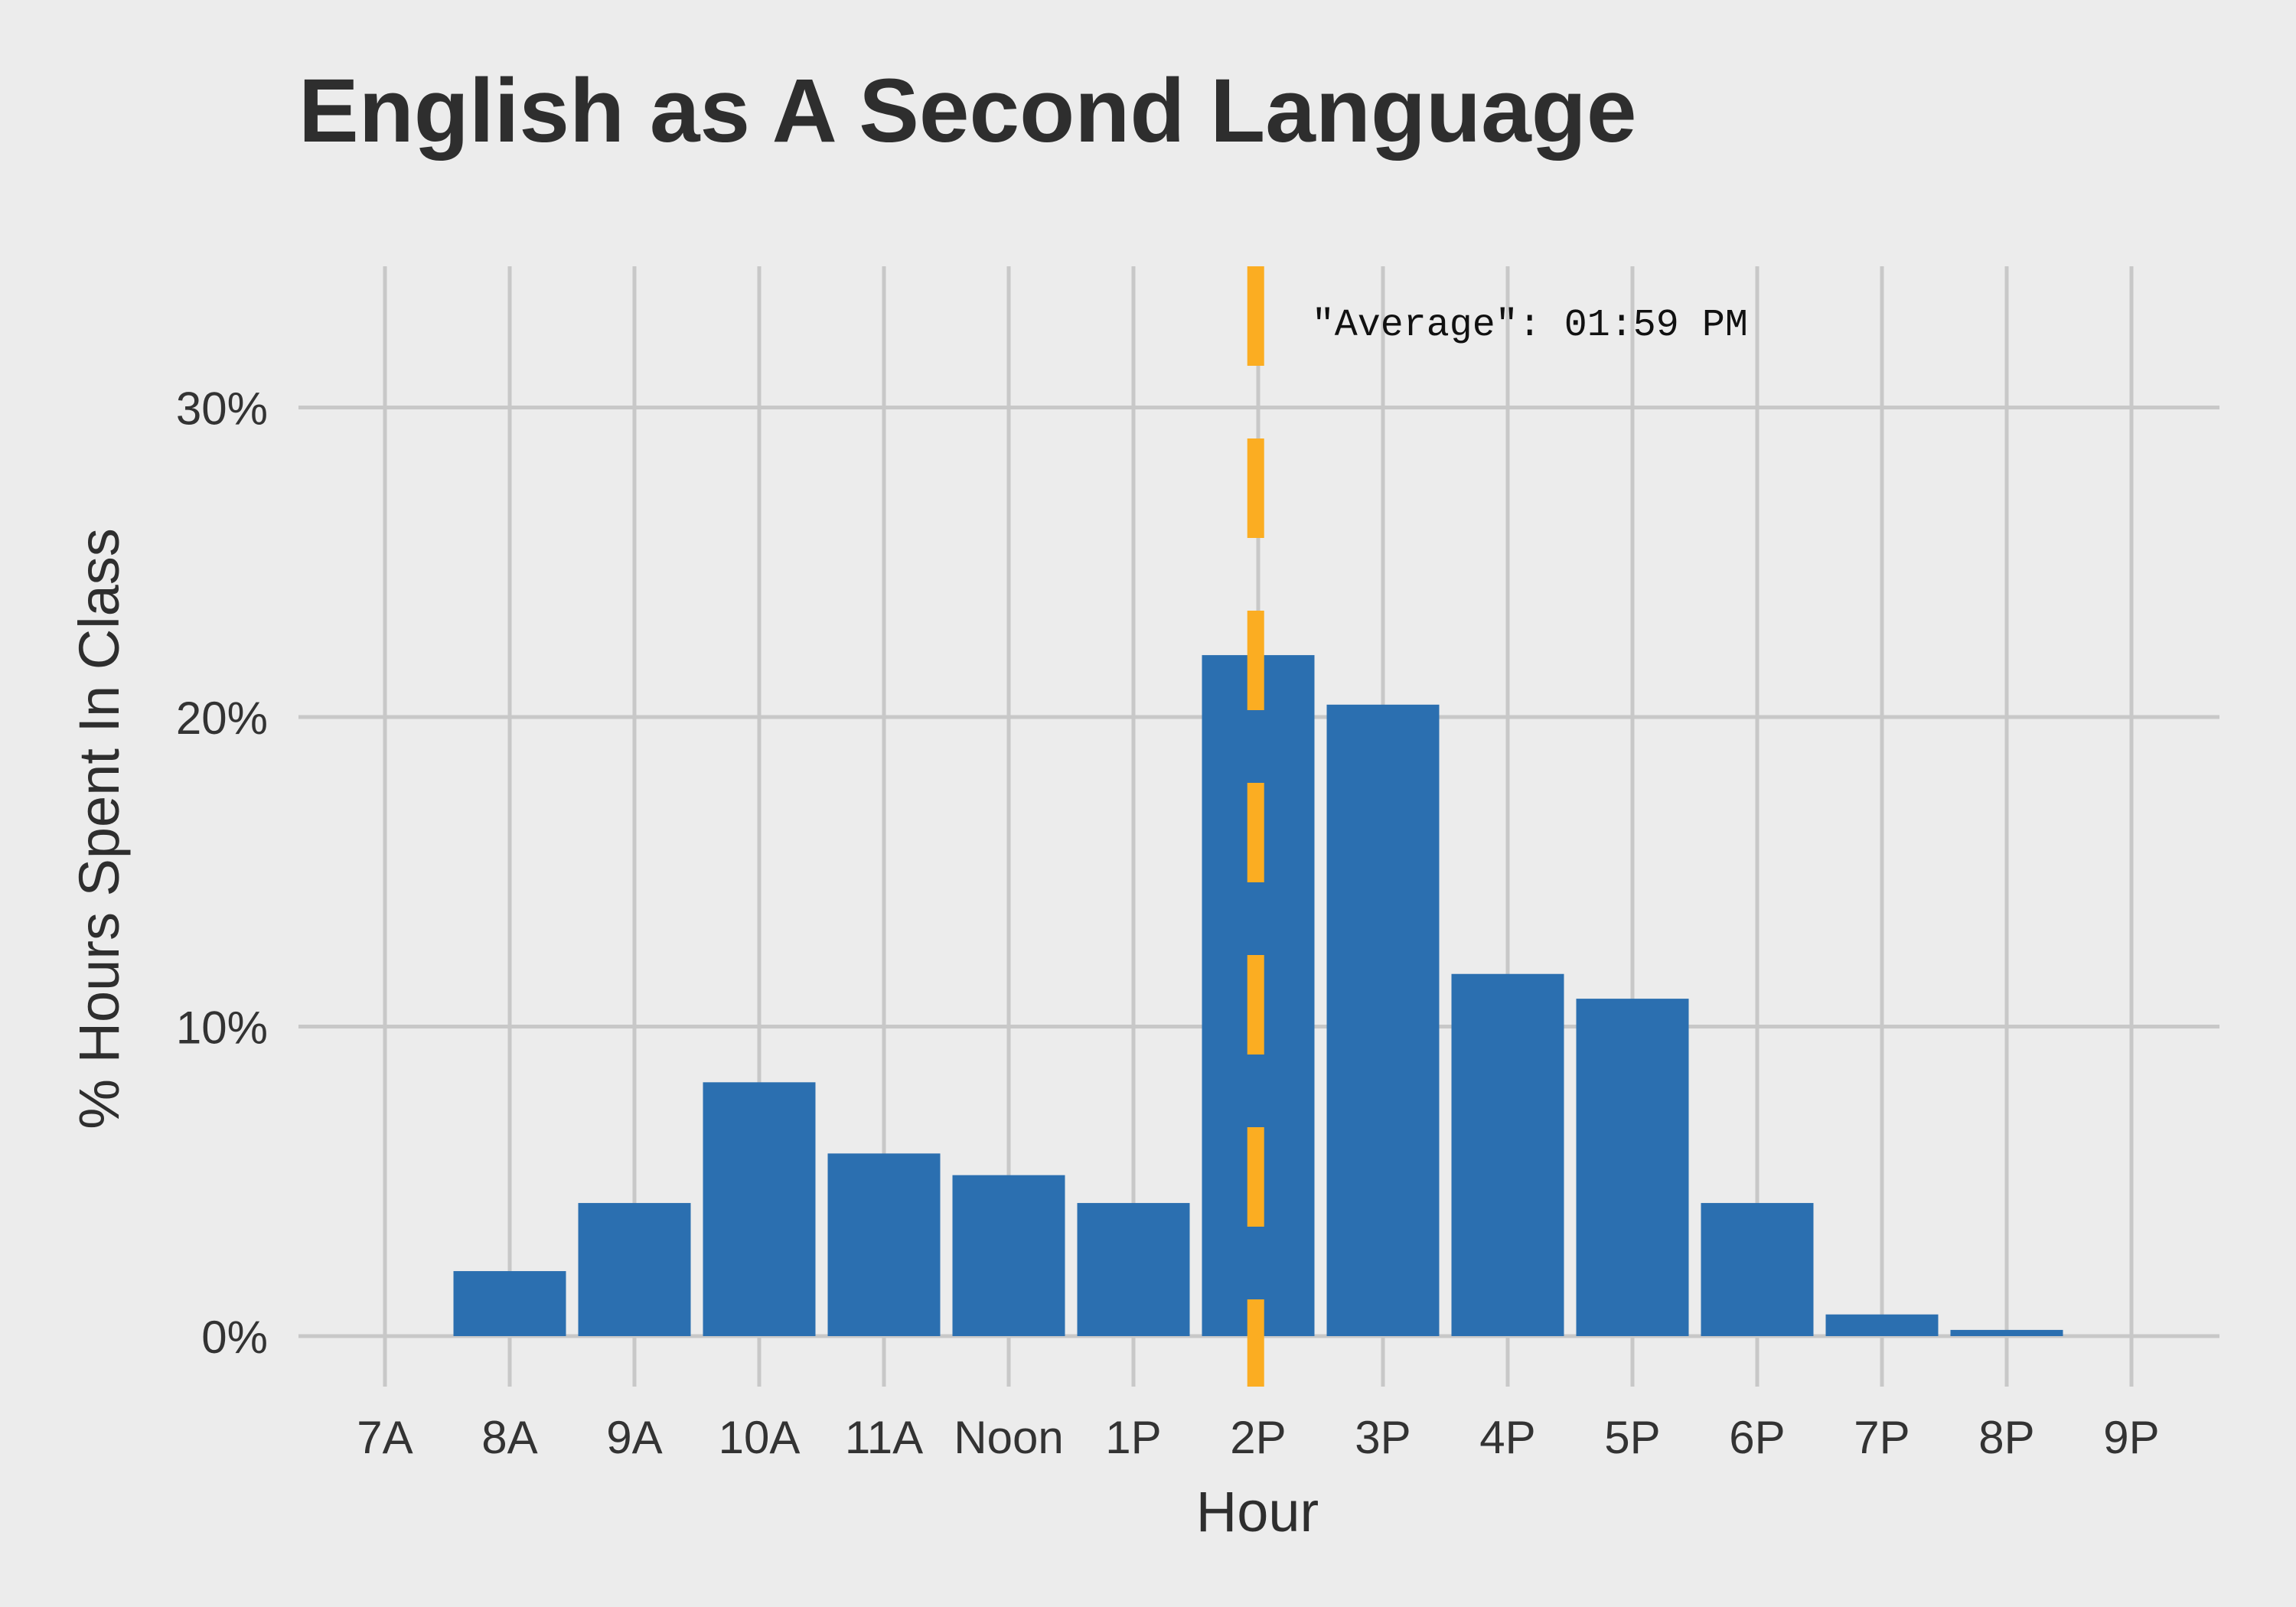  What do you see at coordinates (634, 1437) in the screenshot?
I see `x-tick-label: 9A` at bounding box center [634, 1437].